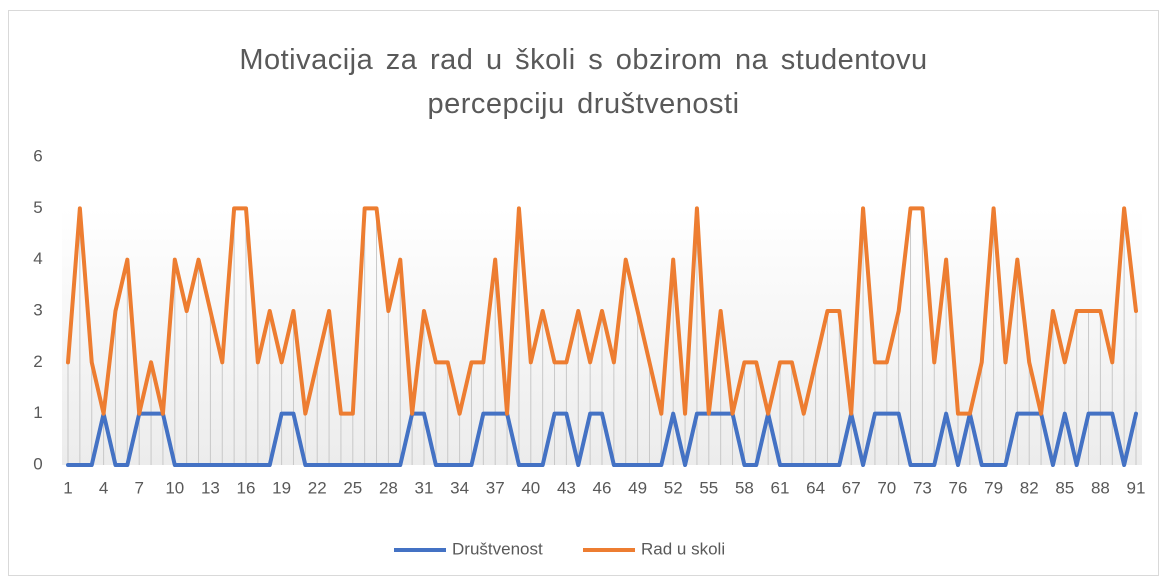 This screenshot has height=583, width=1167. I want to click on x-tick-label: 46, so click(602, 487).